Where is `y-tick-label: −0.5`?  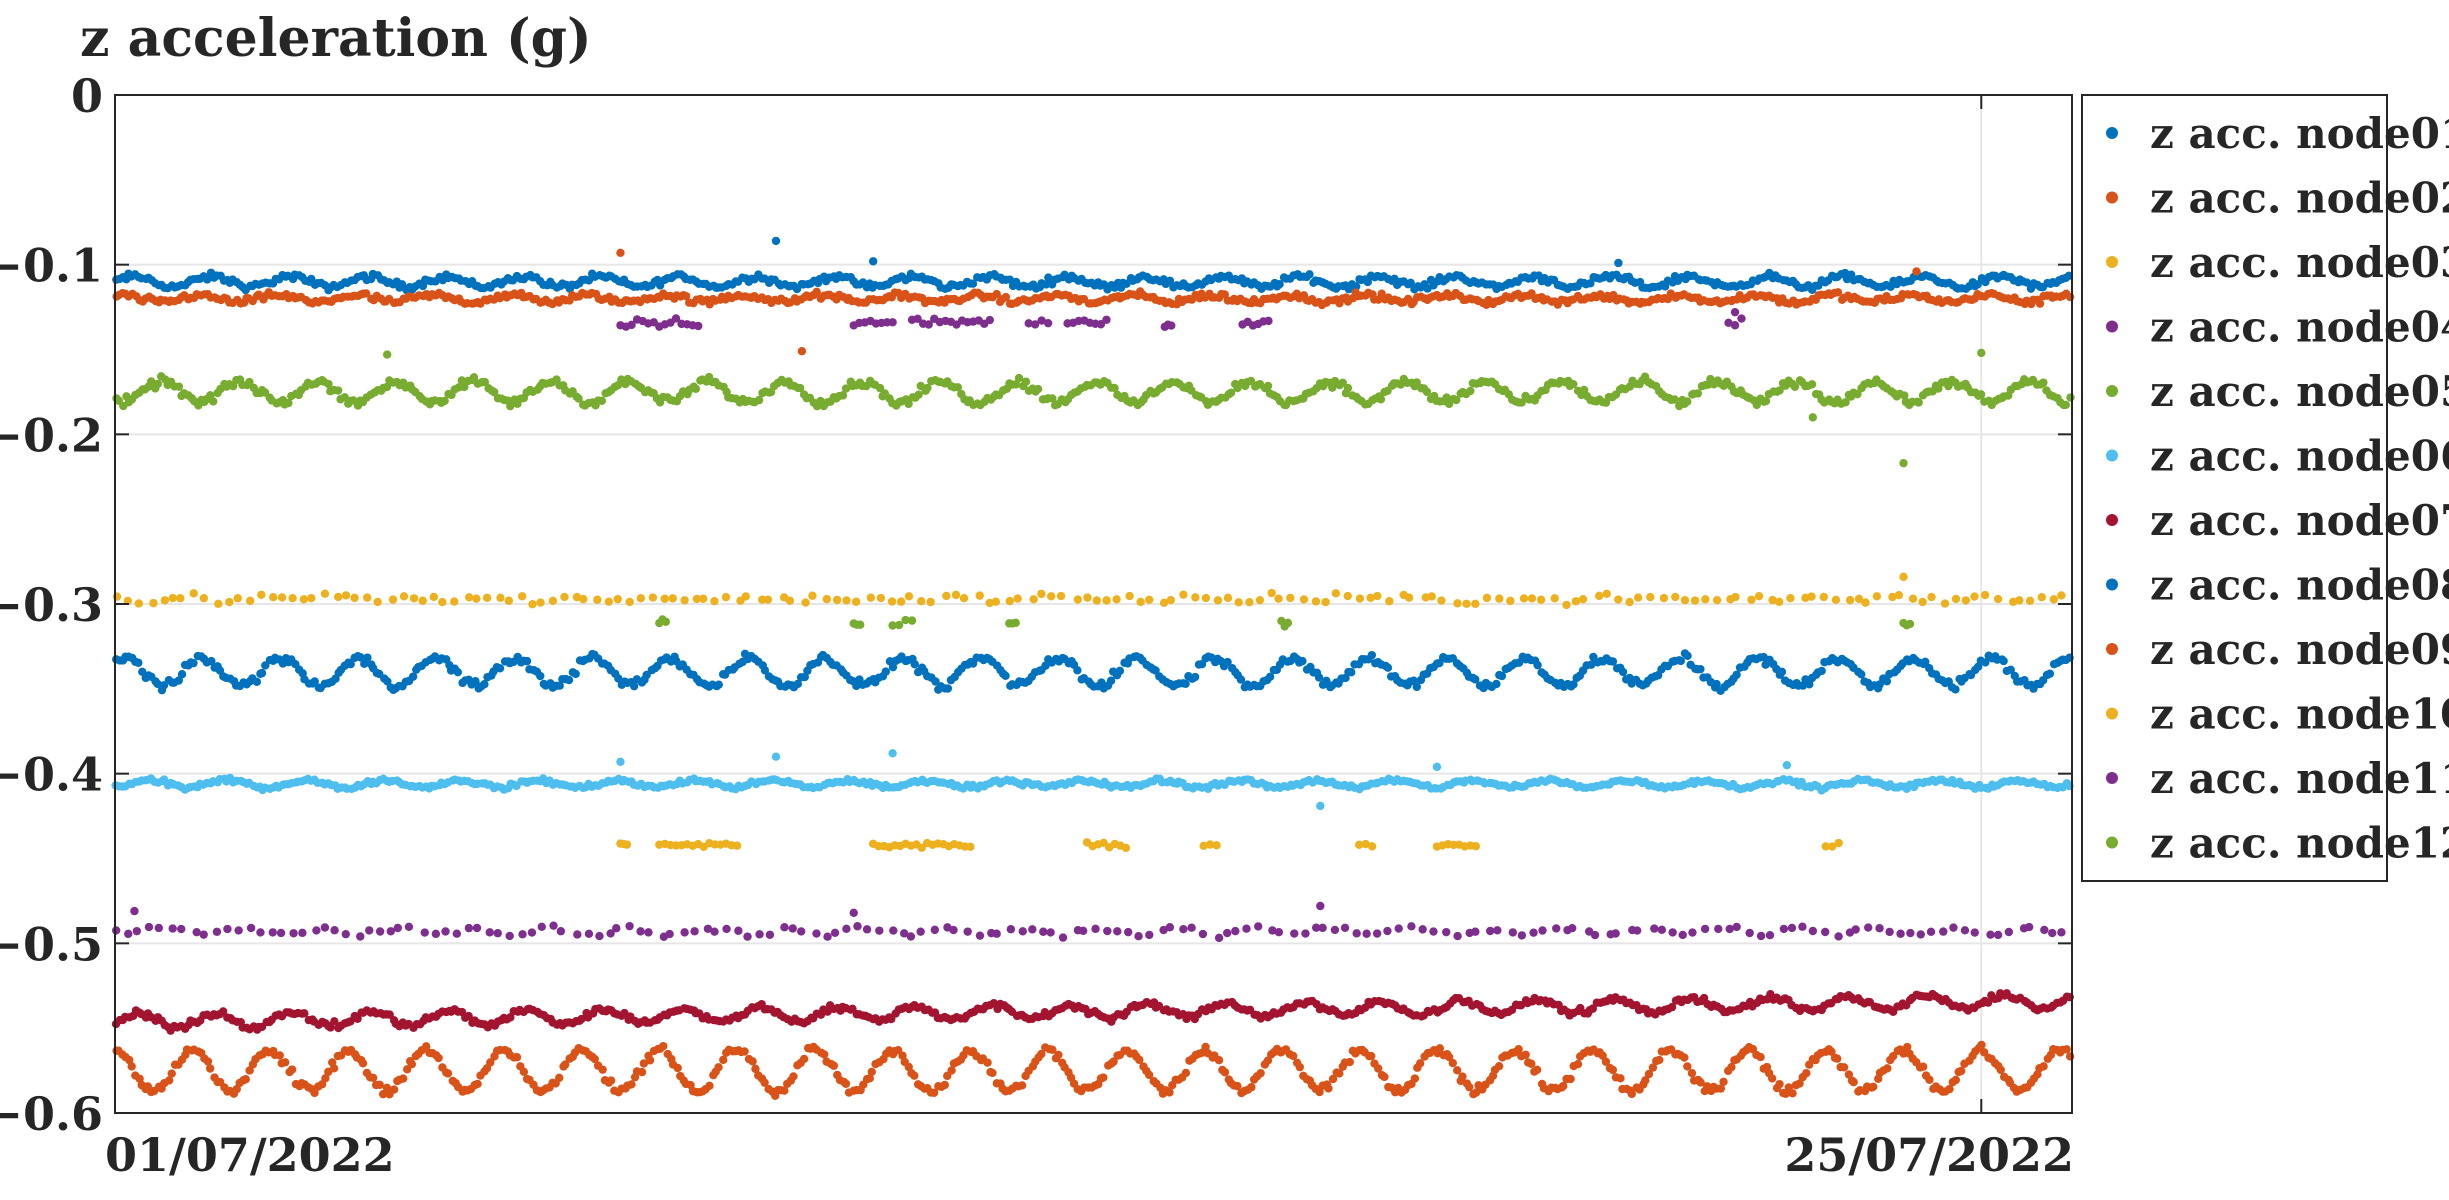 y-tick-label: −0.5 is located at coordinates (51, 944).